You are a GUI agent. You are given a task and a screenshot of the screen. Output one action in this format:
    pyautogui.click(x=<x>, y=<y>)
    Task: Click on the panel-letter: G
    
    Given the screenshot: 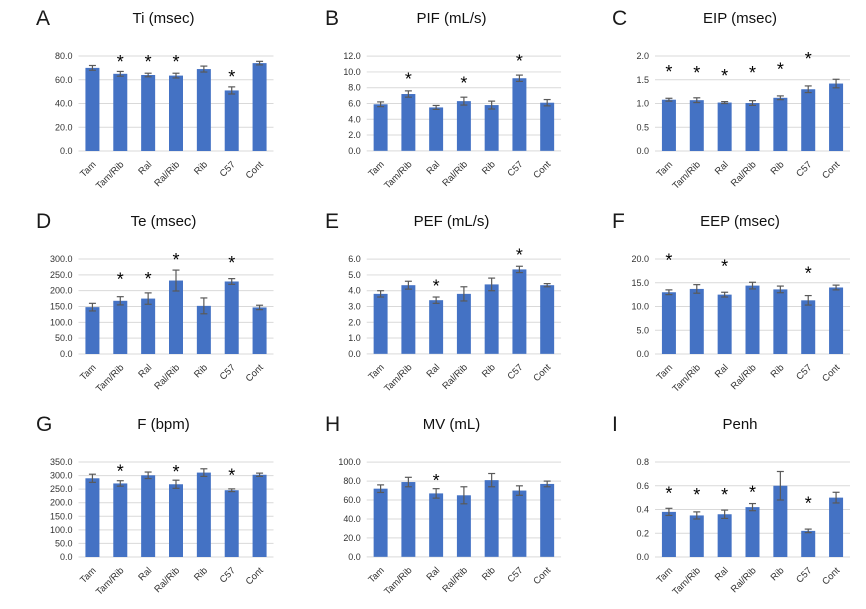 What is the action you would take?
    pyautogui.click(x=44, y=424)
    